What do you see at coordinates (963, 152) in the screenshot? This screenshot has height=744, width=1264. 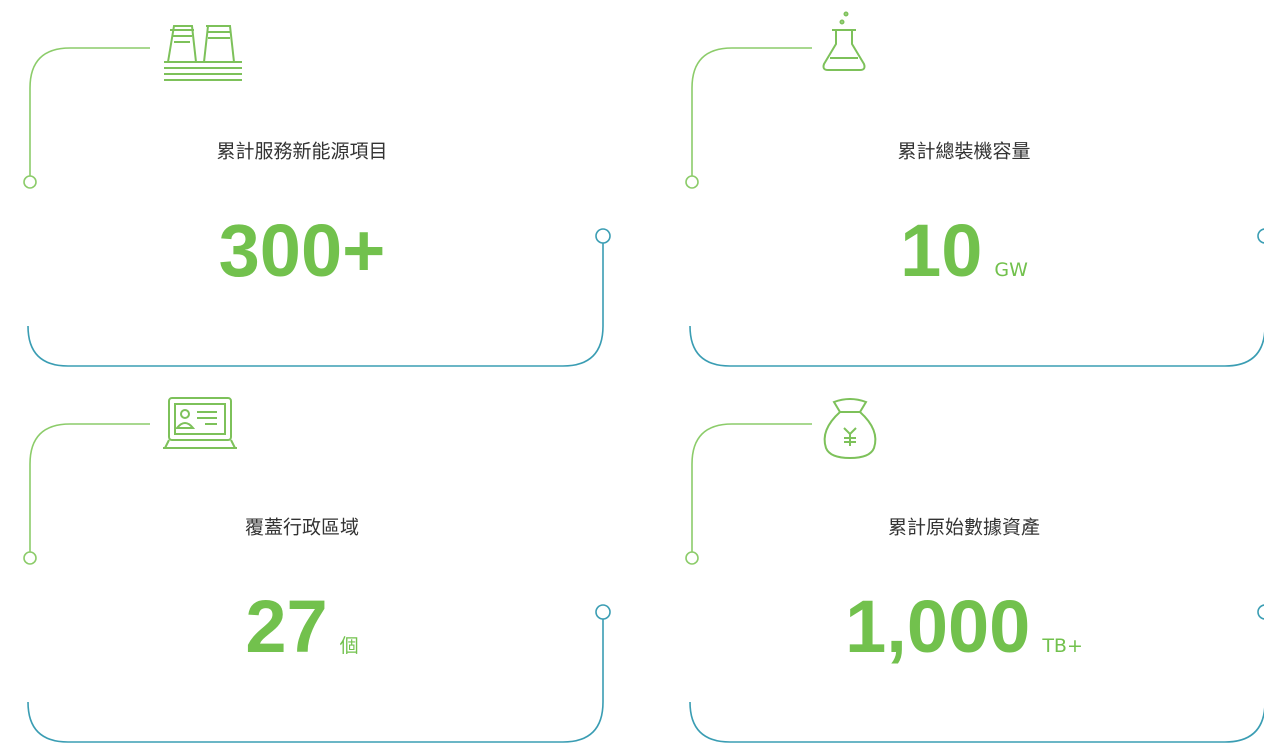 I see `stat-label: 累計總裝機容量` at bounding box center [963, 152].